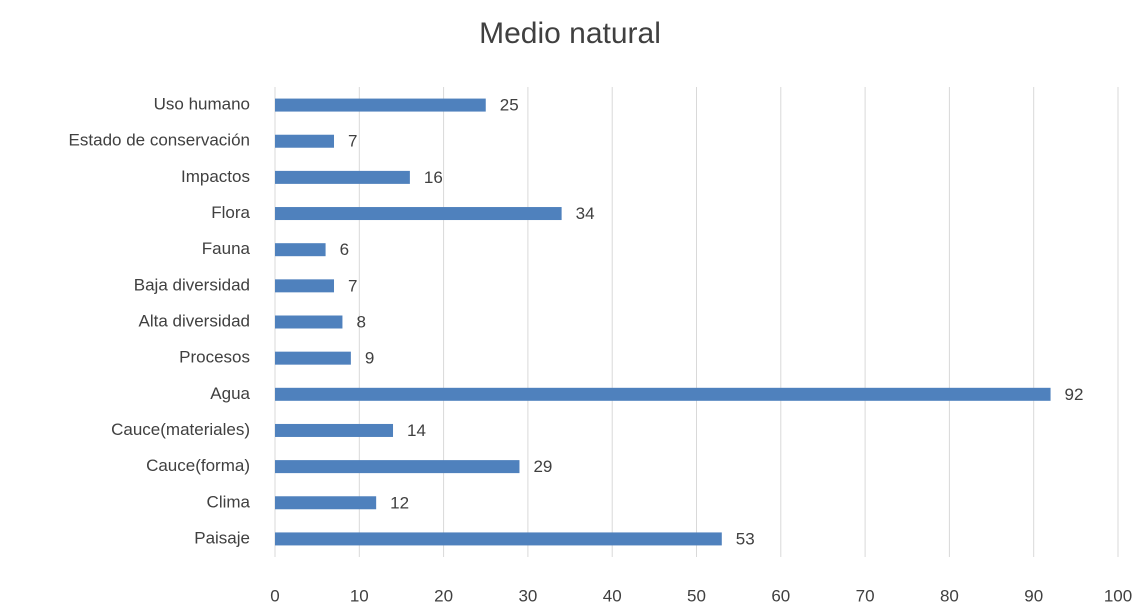  Describe the element at coordinates (222, 537) in the screenshot. I see `y-tick-label: Paisaje` at that location.